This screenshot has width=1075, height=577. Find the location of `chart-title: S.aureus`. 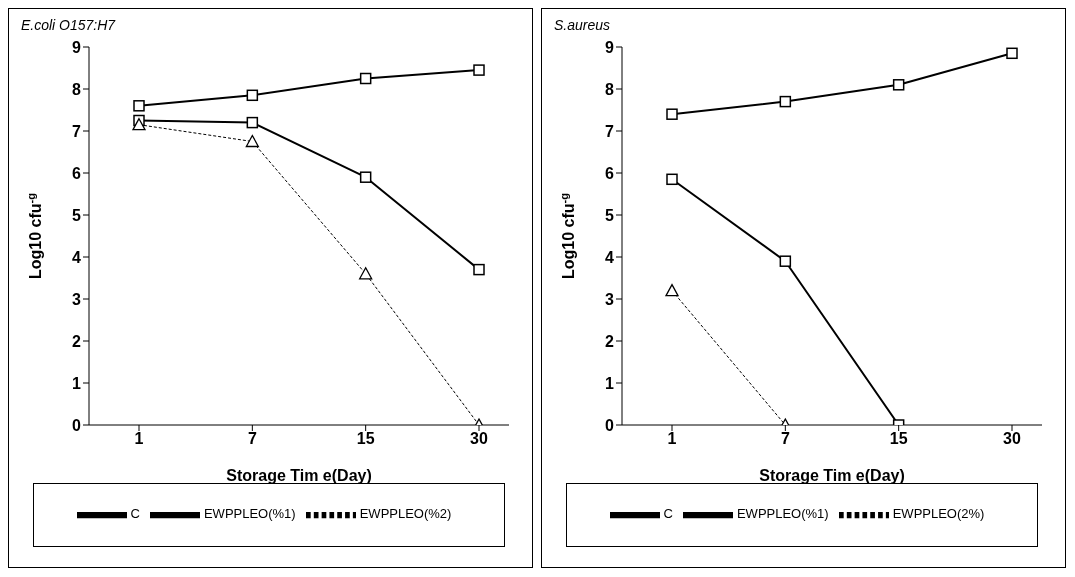

chart-title: S.aureus is located at coordinates (582, 25).